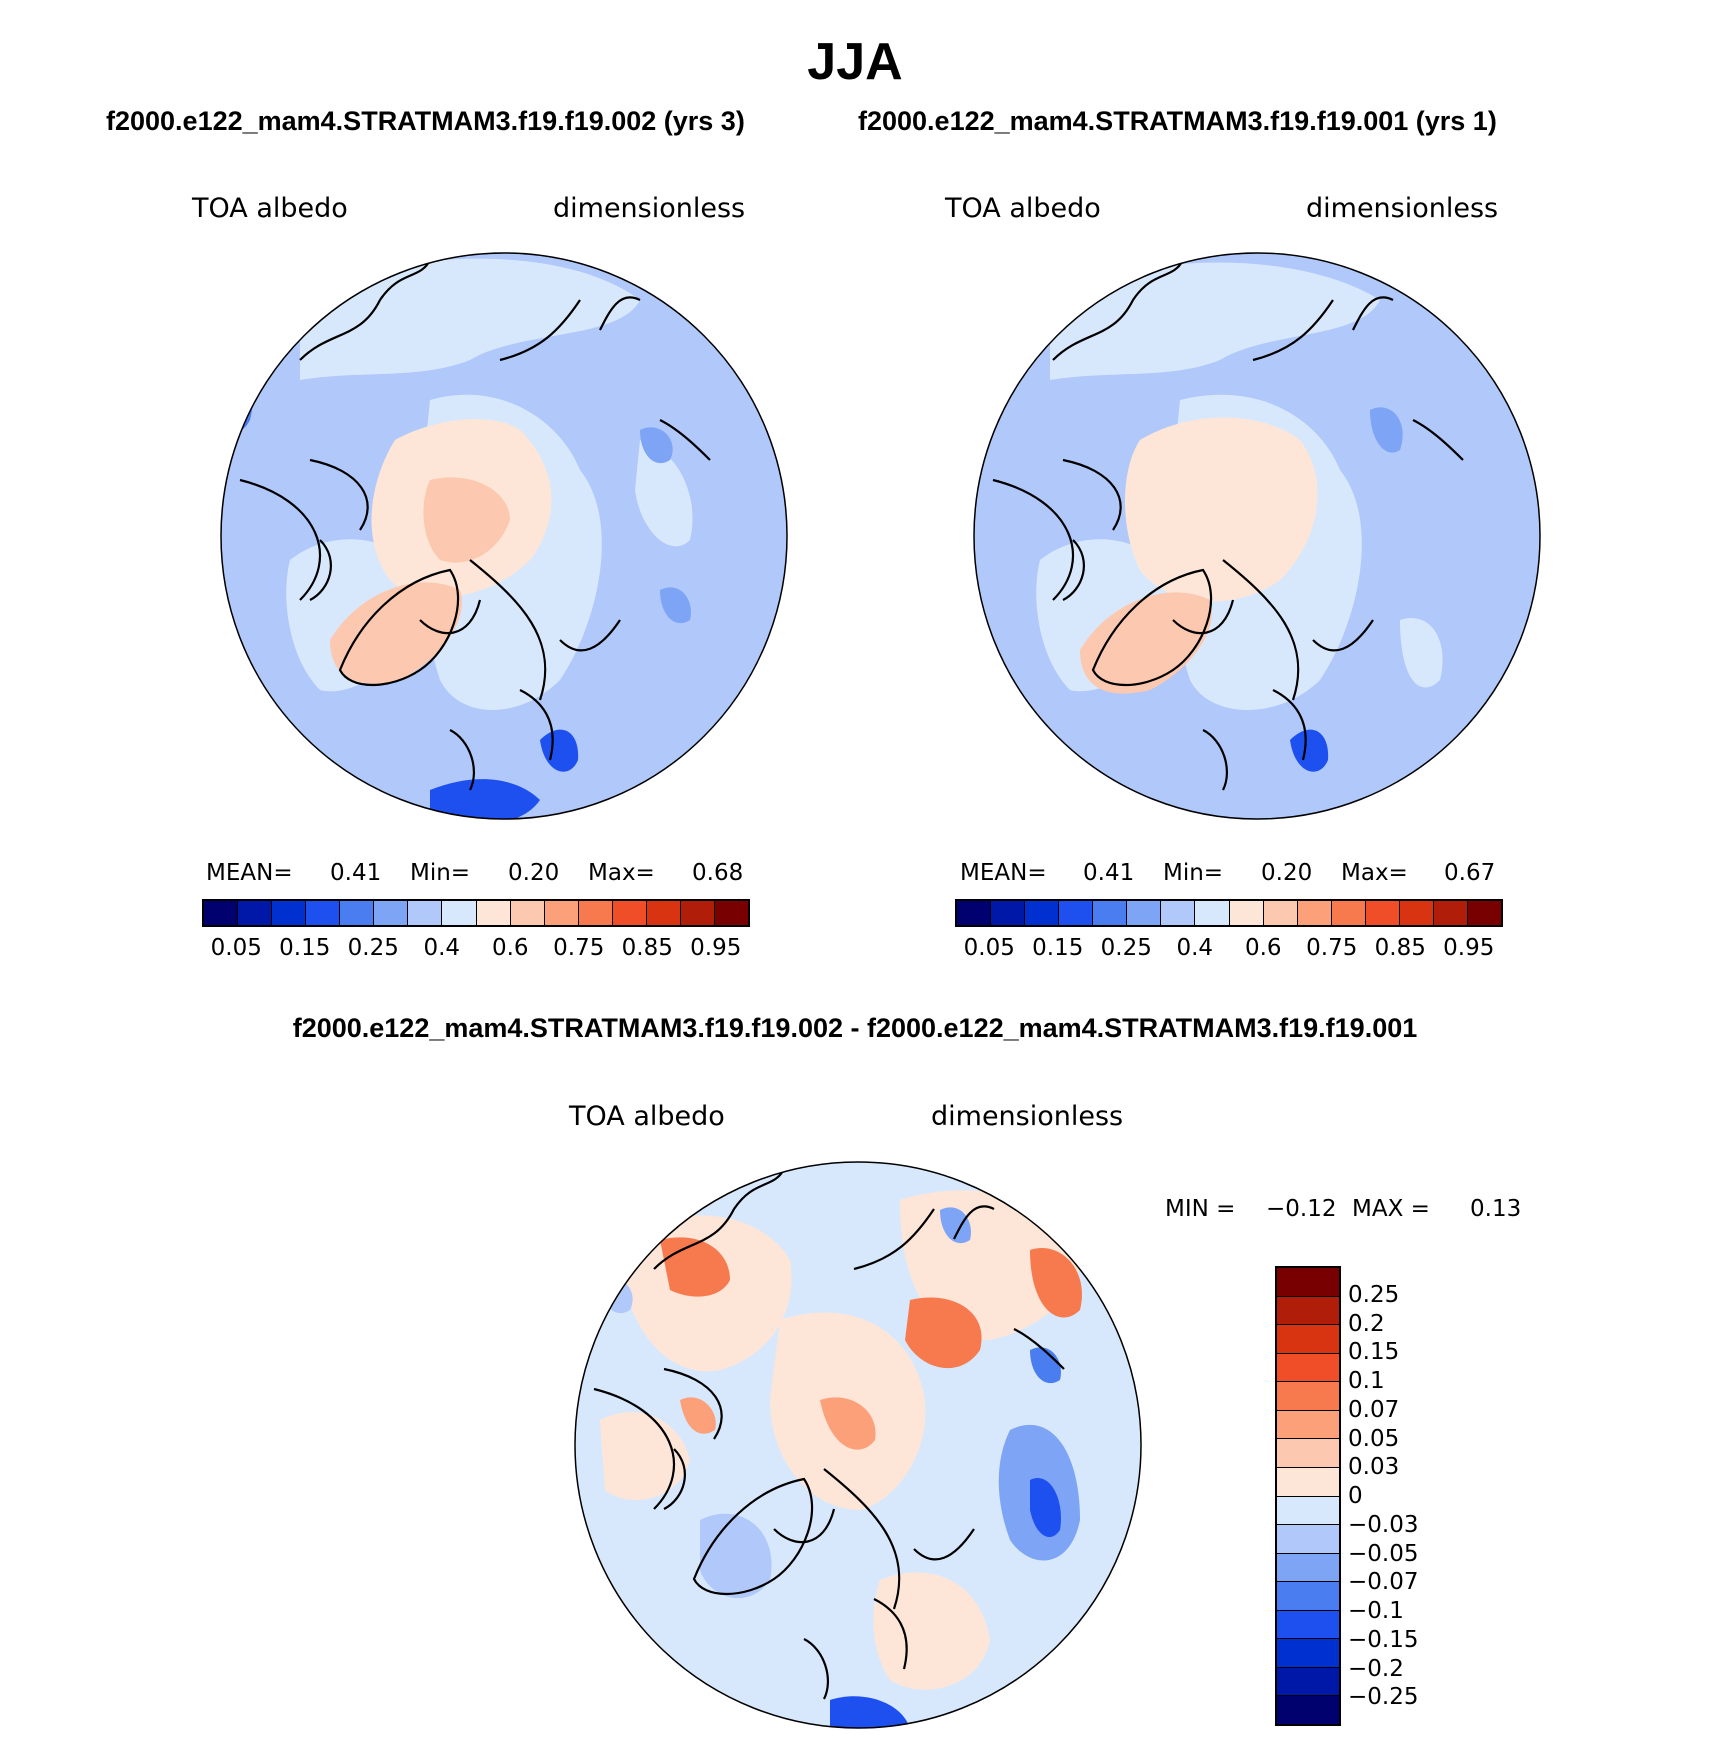 Image resolution: width=1710 pixels, height=1739 pixels. I want to click on panel-2-mean-label: MEAN=, so click(1003, 873).